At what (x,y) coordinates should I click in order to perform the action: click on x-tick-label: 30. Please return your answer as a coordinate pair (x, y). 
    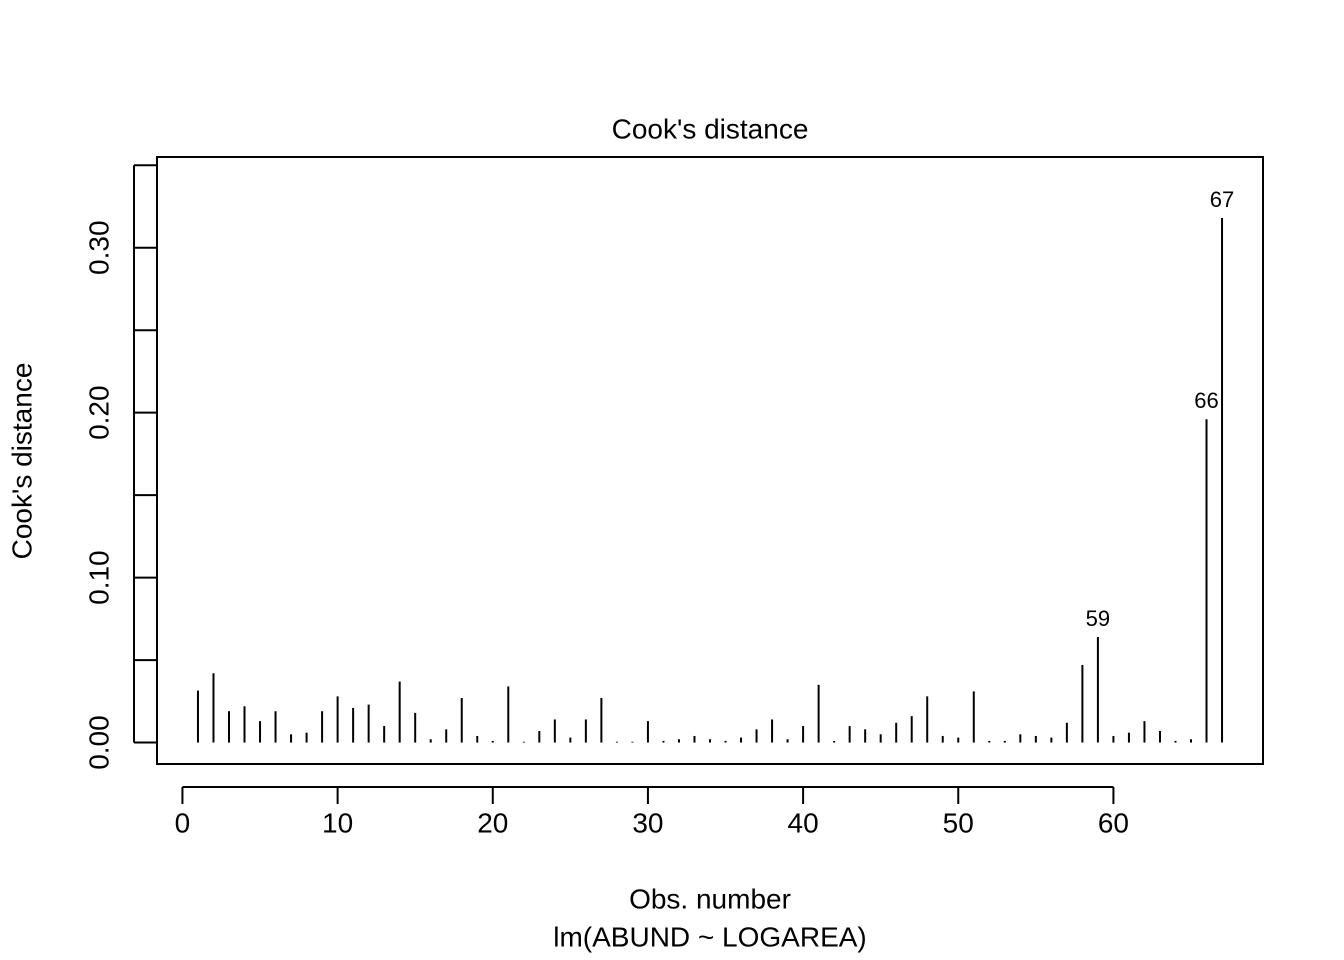
    Looking at the image, I should click on (647, 822).